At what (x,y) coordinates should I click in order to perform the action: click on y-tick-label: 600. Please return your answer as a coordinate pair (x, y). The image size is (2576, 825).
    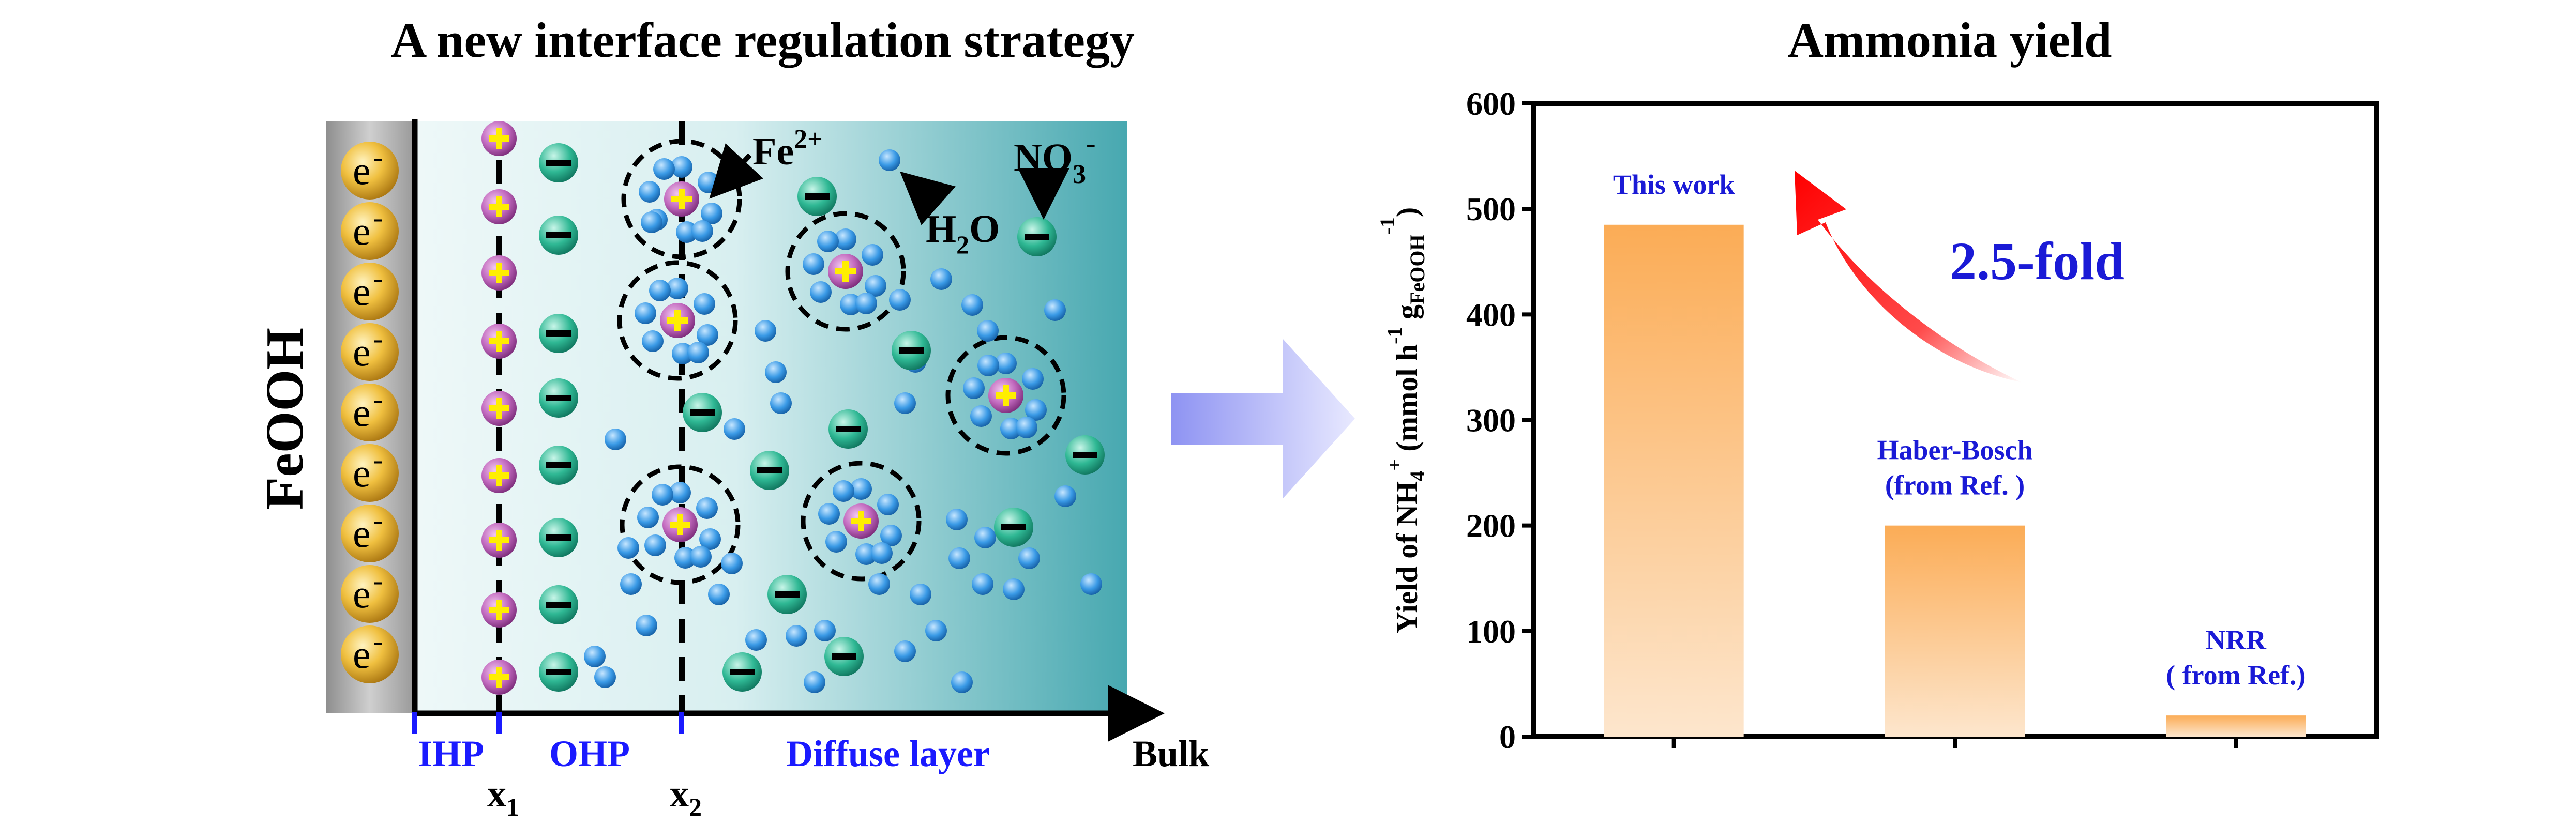
    Looking at the image, I should click on (1491, 103).